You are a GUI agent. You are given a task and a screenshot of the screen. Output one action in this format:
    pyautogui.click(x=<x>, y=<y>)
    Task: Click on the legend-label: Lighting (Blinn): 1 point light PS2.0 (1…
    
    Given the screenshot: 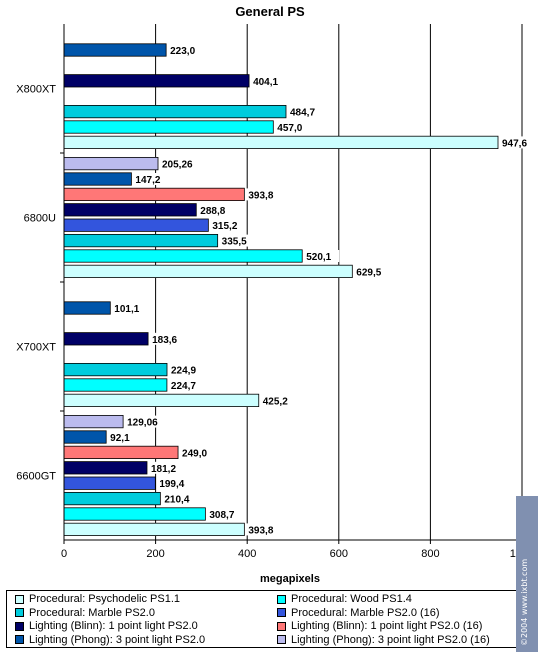 What is the action you would take?
    pyautogui.click(x=387, y=626)
    